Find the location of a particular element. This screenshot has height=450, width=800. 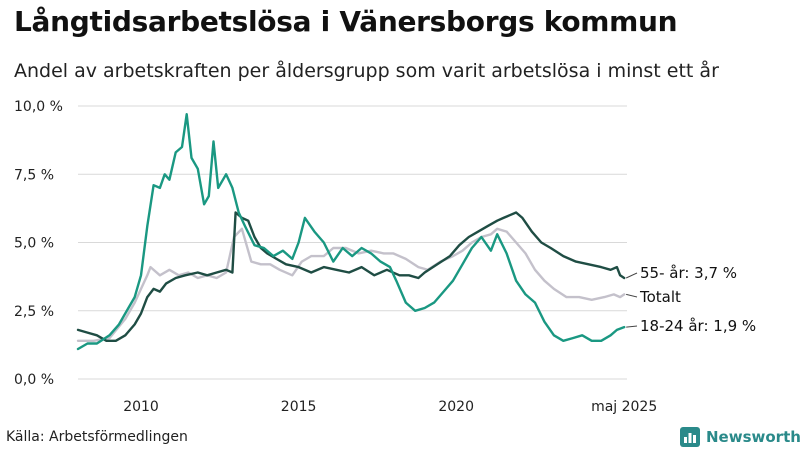

y-tick-label: 2,5 % is located at coordinates (34, 312).